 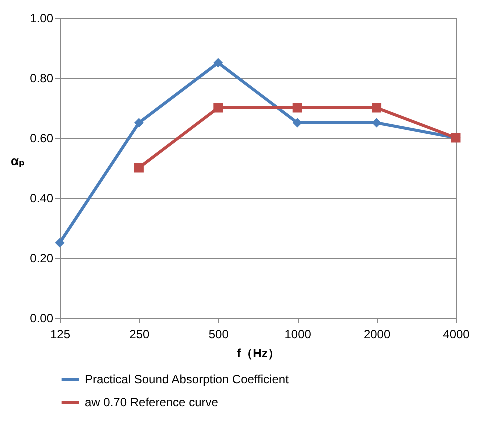 What do you see at coordinates (42, 139) in the screenshot?
I see `y-tick-label: 0.60` at bounding box center [42, 139].